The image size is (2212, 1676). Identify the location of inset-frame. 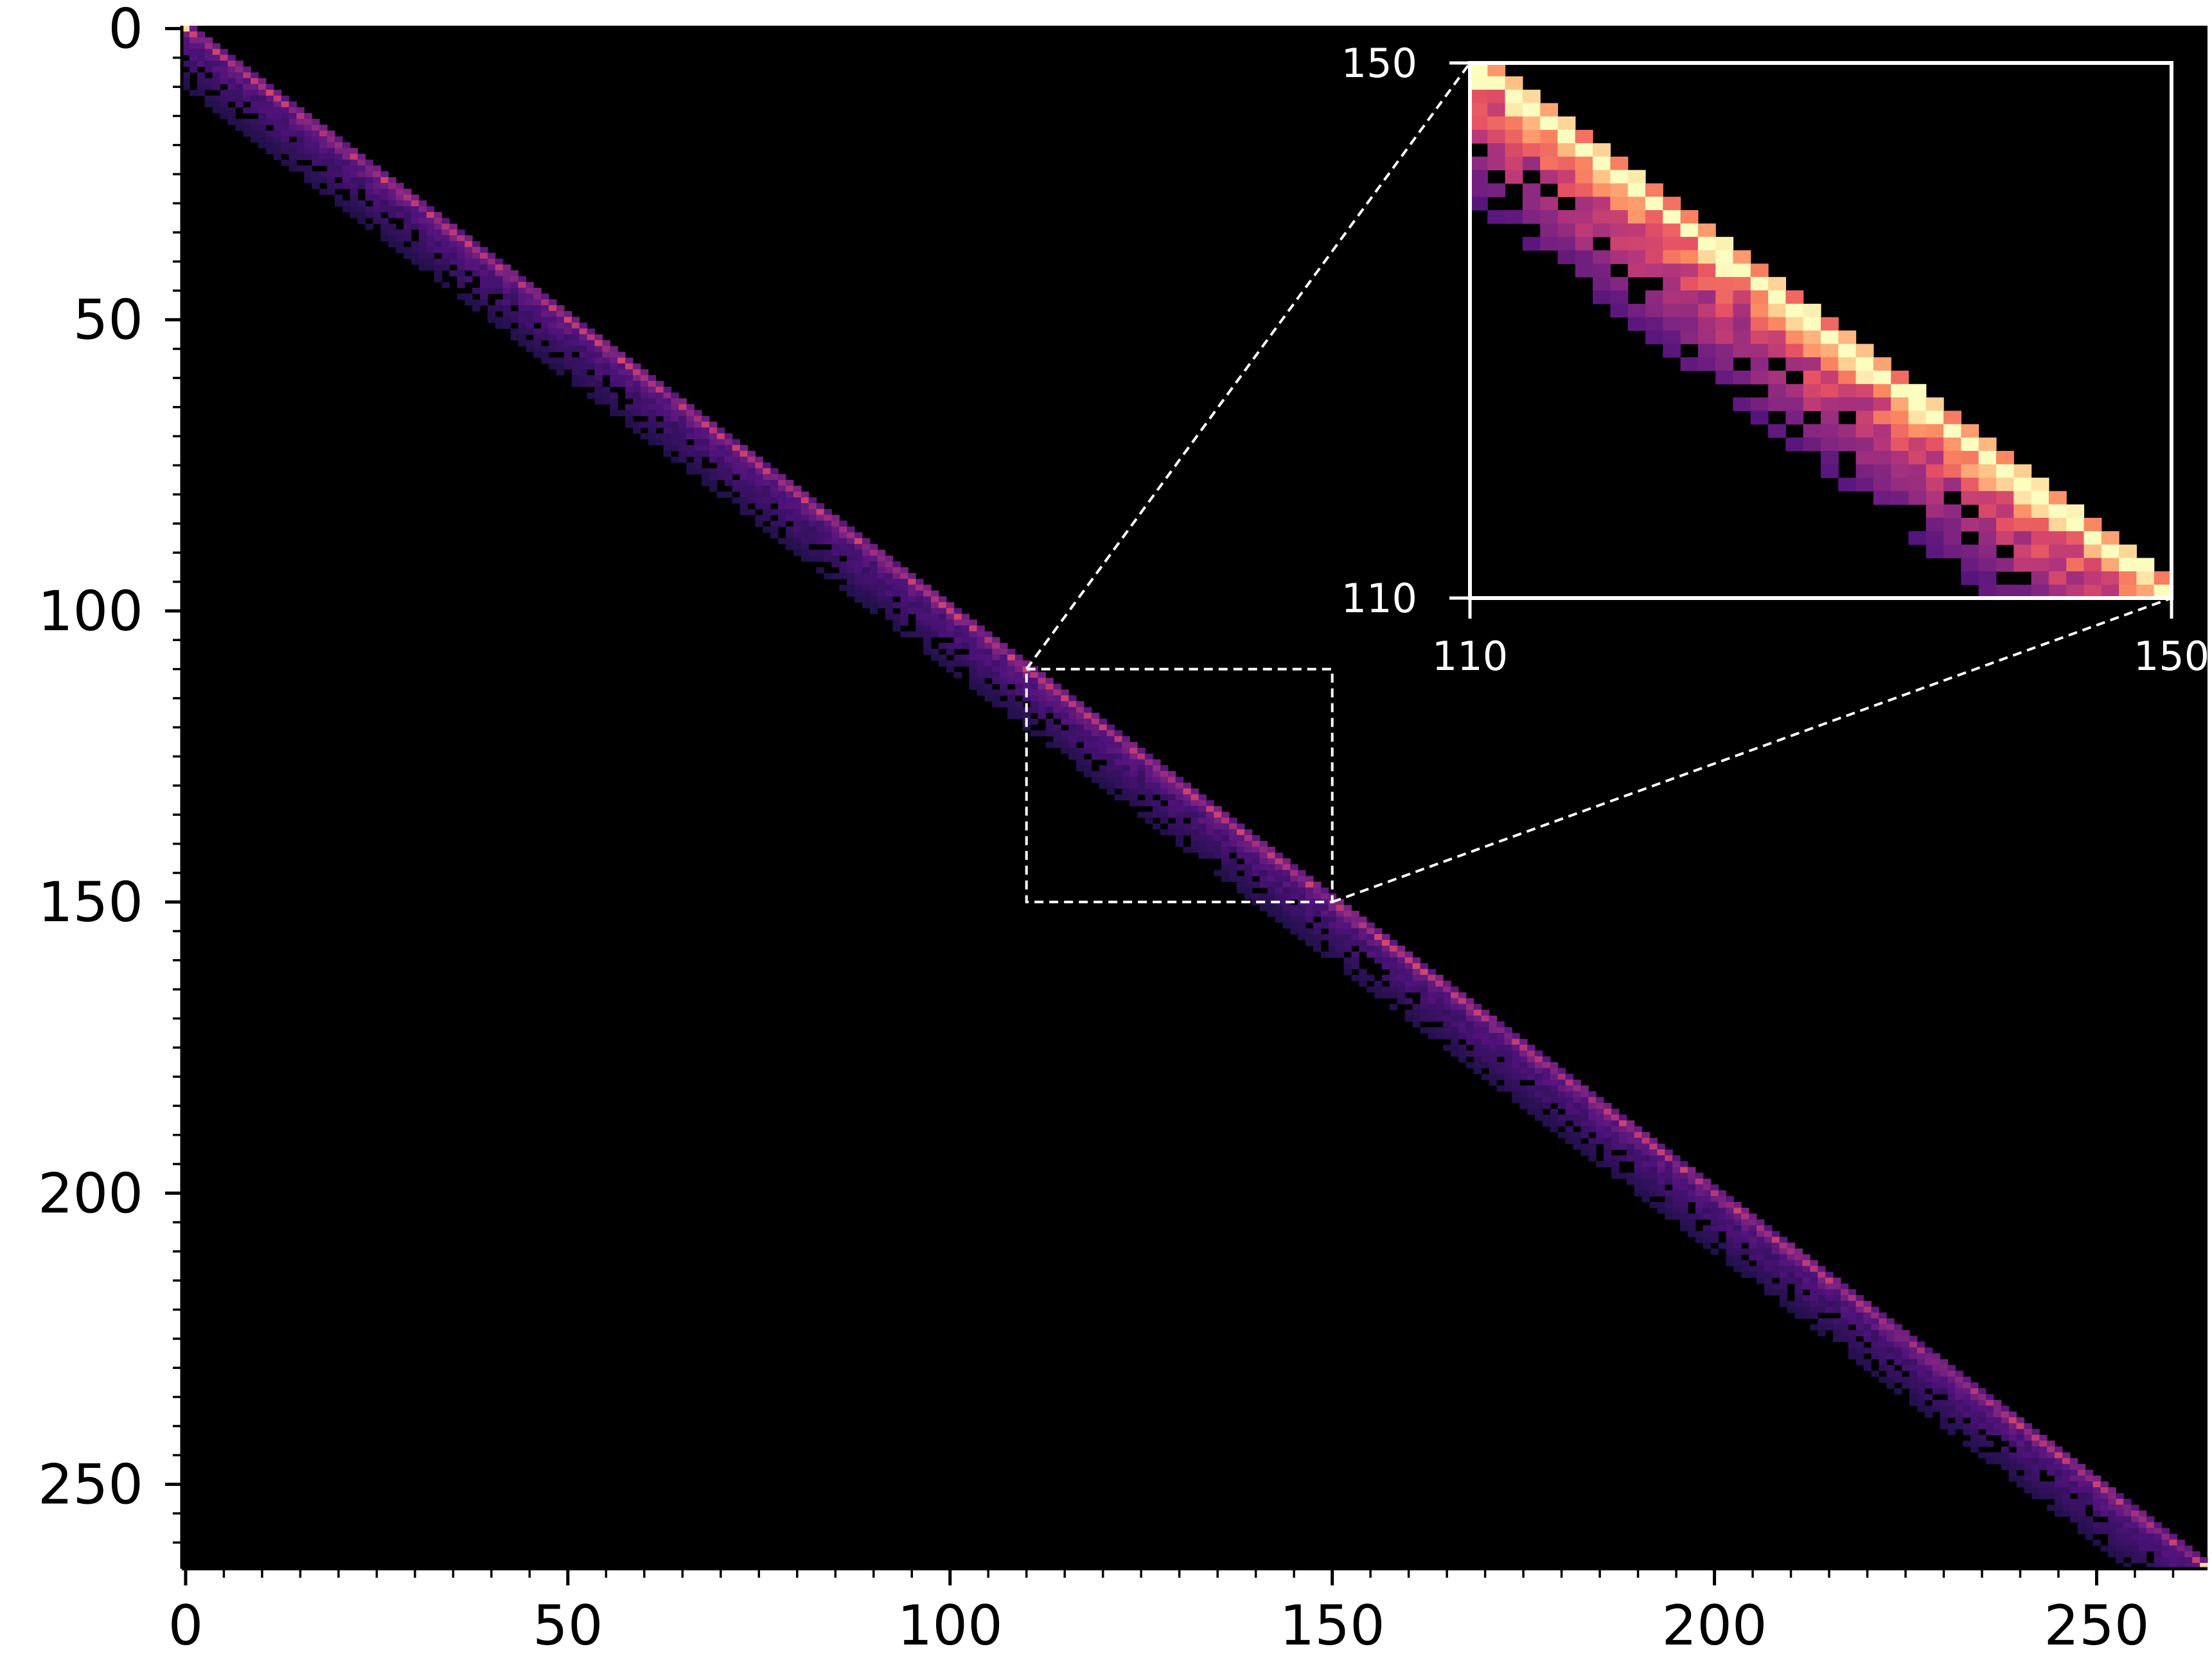
(1820, 330).